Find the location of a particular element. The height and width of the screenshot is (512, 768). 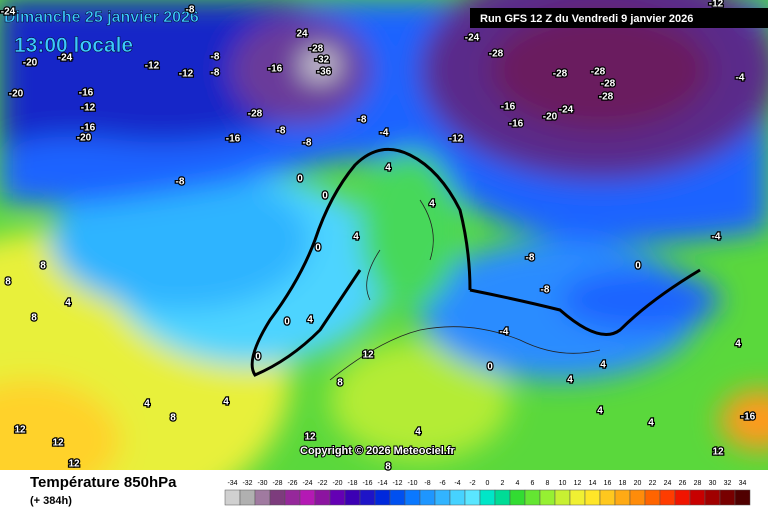

isotherm-label: -36 is located at coordinates (324, 72).